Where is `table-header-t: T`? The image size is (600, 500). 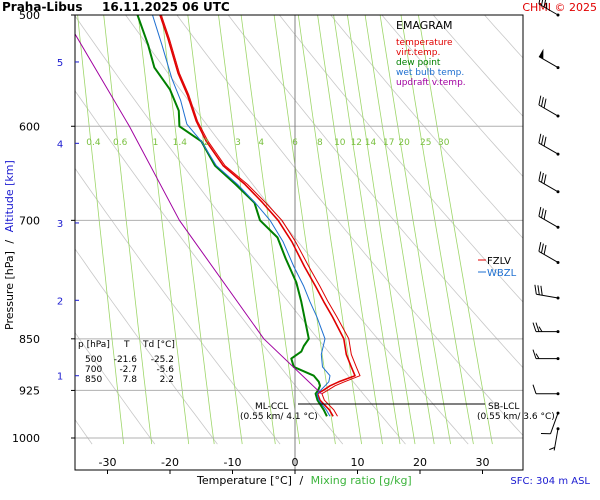 table-header-t: T is located at coordinates (126, 345).